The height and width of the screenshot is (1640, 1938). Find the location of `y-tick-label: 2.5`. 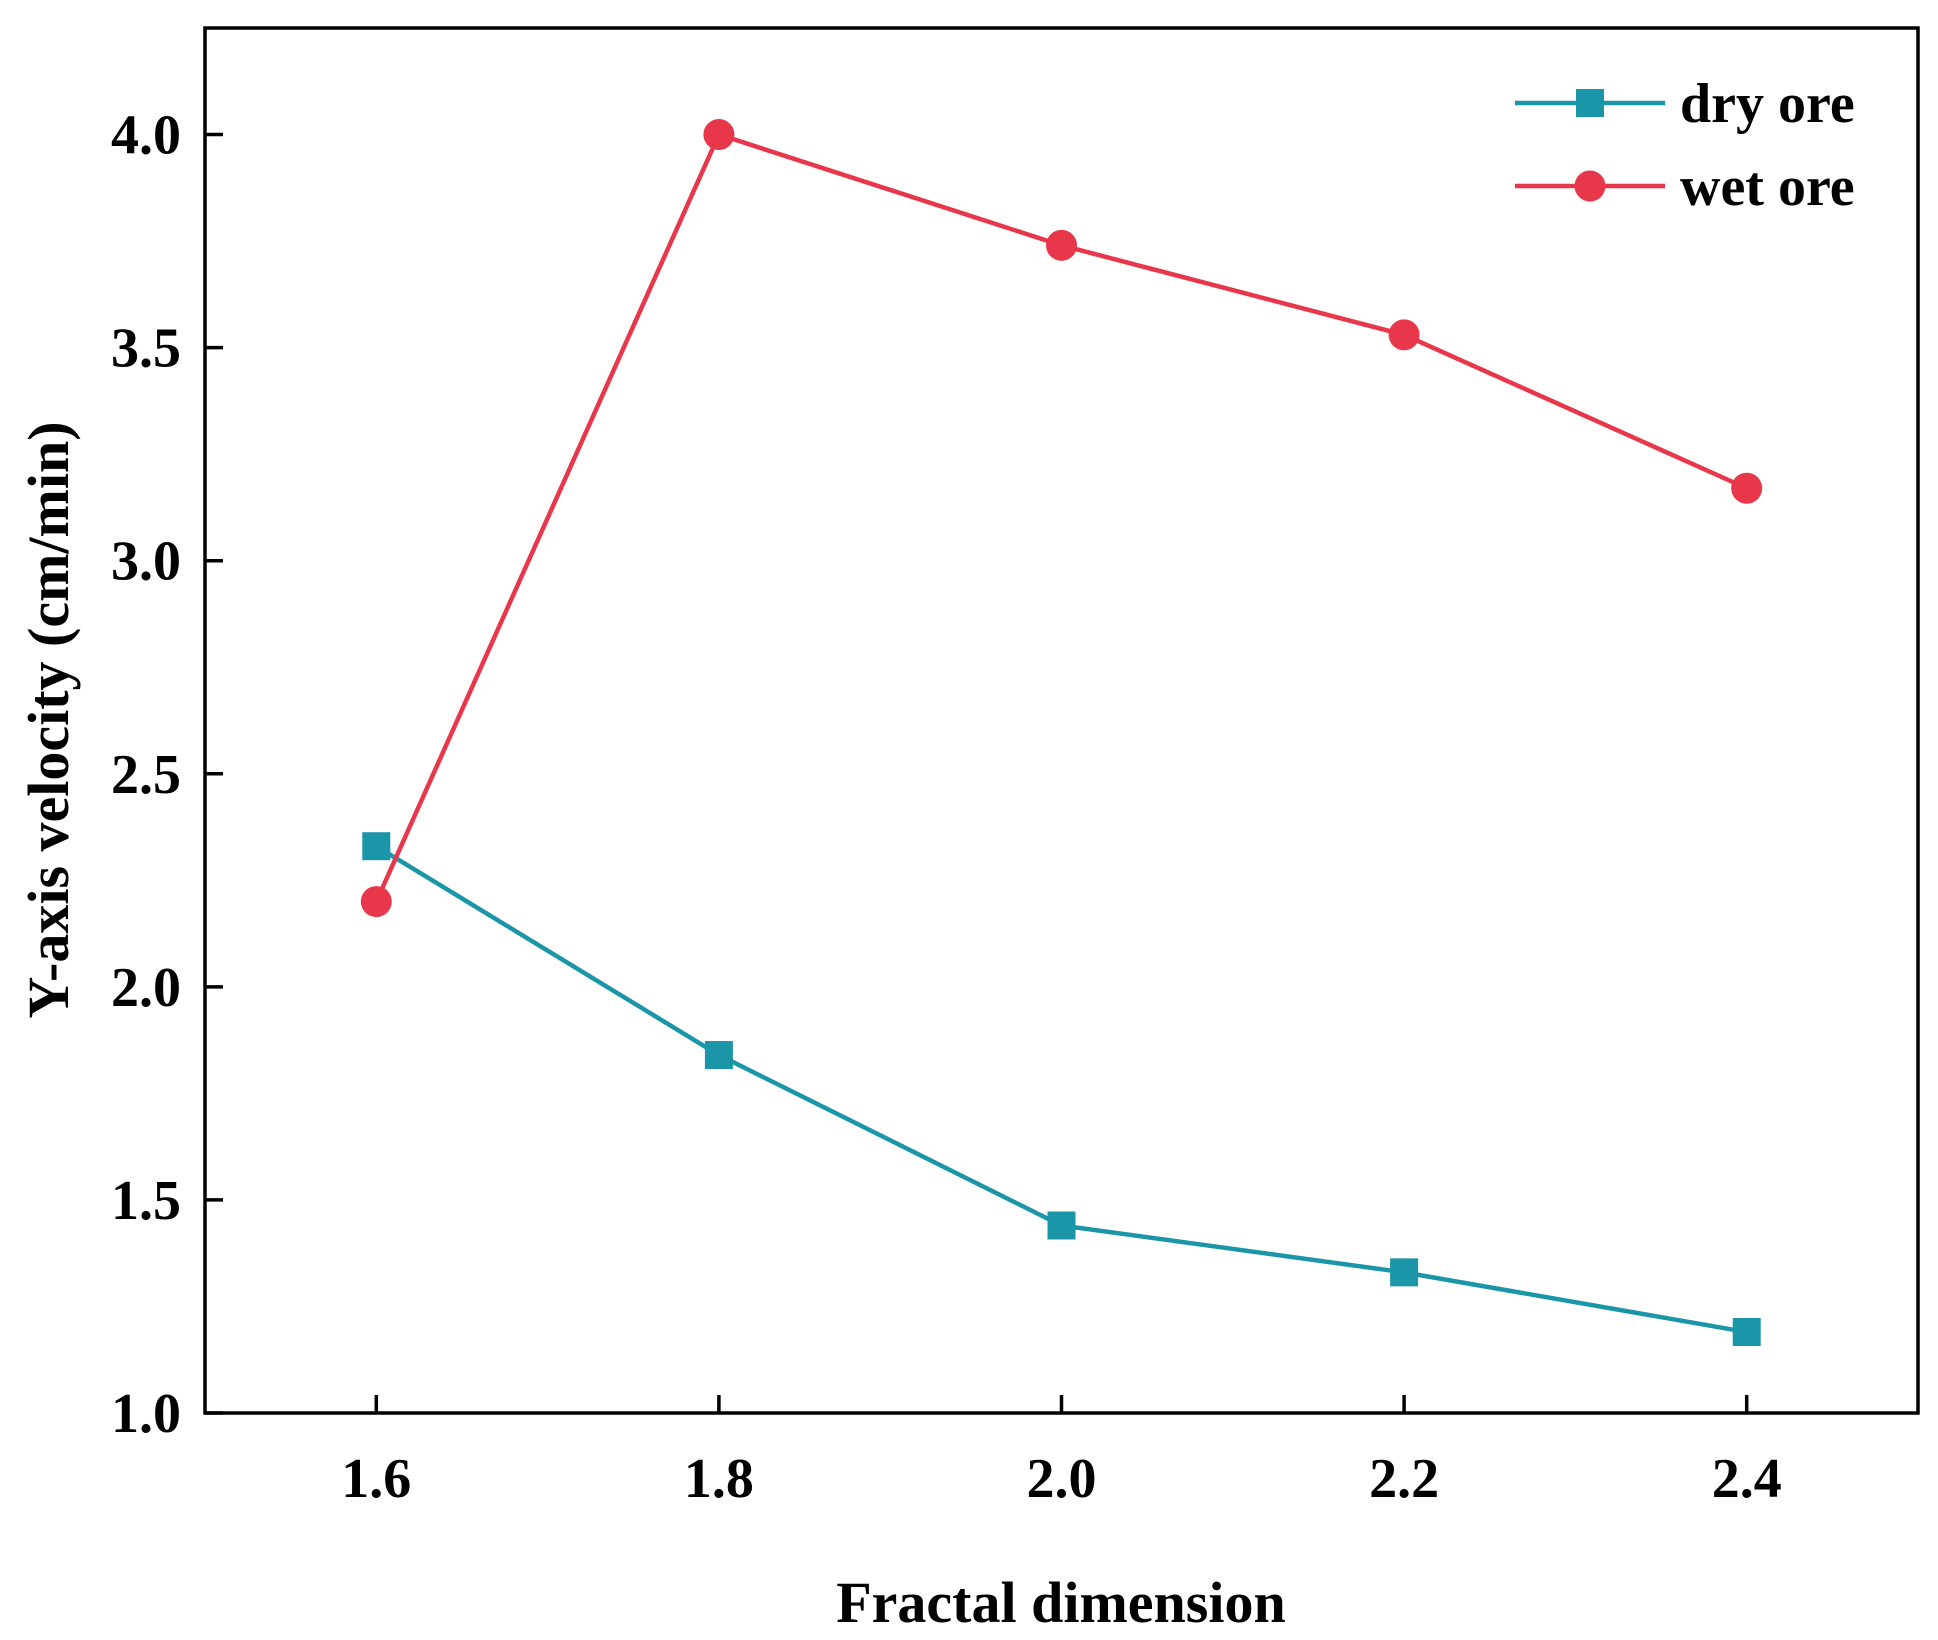

y-tick-label: 2.5 is located at coordinates (146, 775).